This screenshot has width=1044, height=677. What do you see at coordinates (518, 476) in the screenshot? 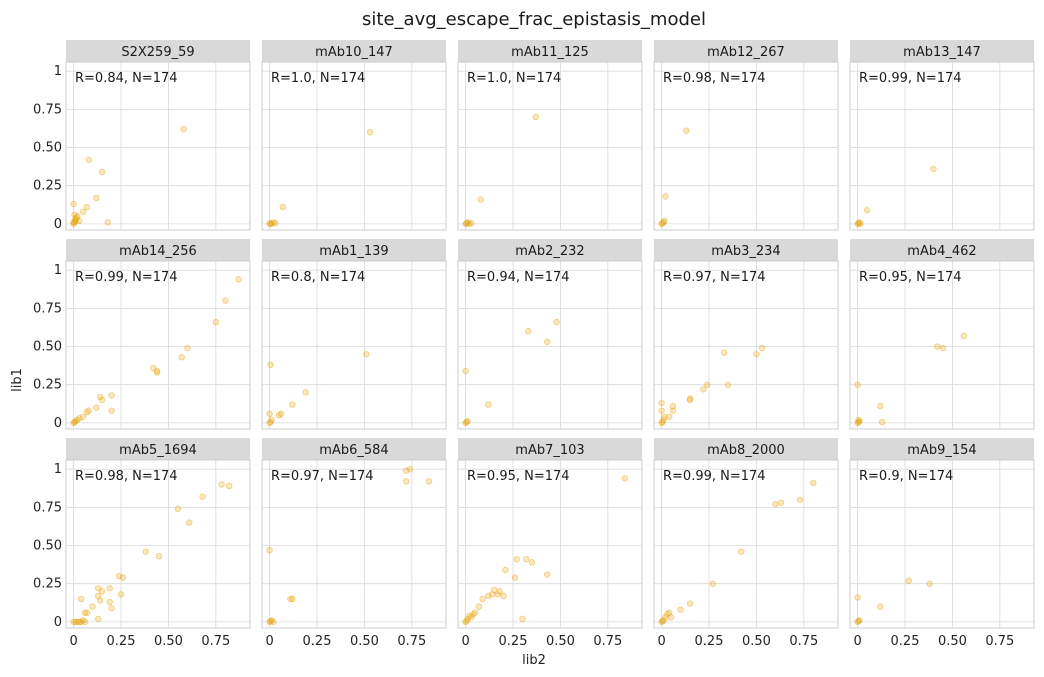
I see `panel-annotation: R=0.95, N=174` at bounding box center [518, 476].